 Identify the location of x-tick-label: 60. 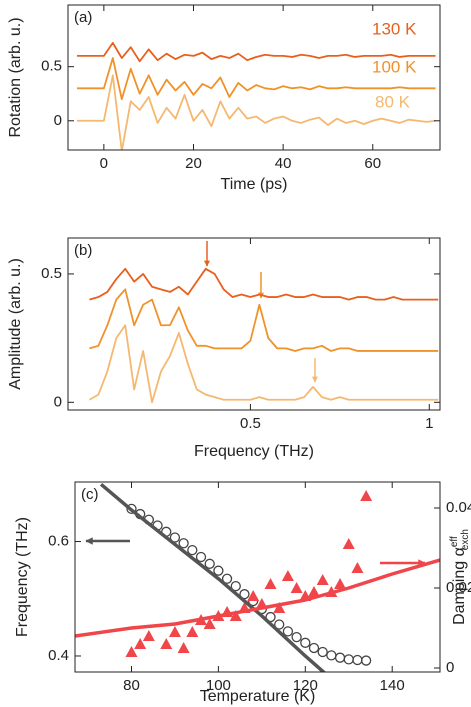
(372, 163).